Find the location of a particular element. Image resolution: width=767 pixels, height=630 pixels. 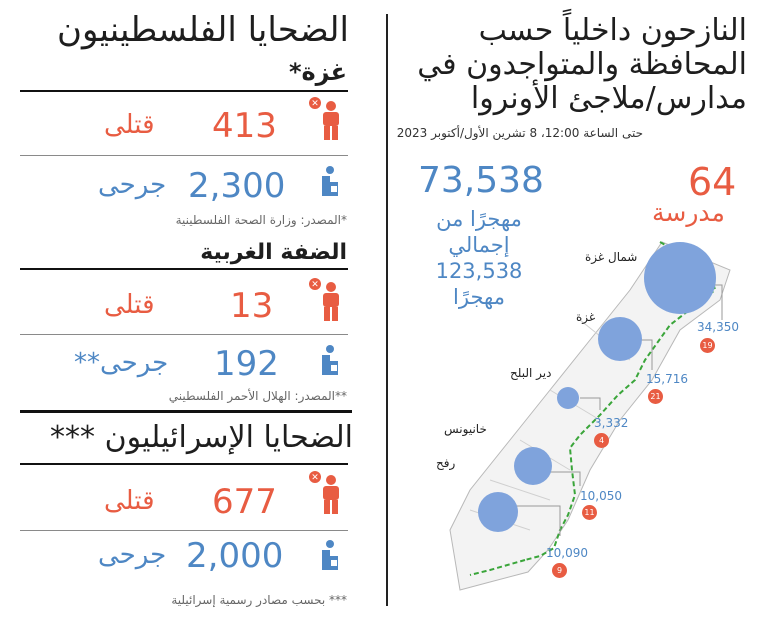

deir-al-balah-value: 3,332 is located at coordinates (611, 423).